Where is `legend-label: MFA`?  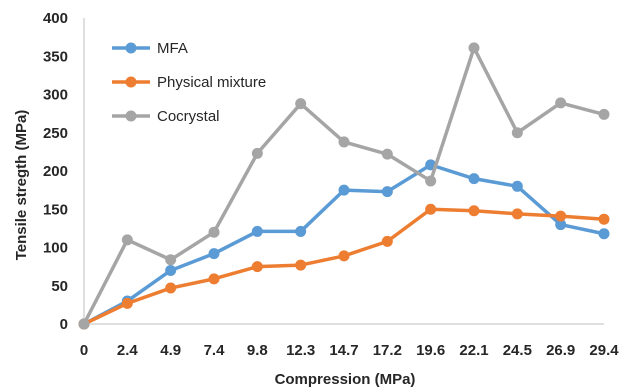
legend-label: MFA is located at coordinates (172, 48).